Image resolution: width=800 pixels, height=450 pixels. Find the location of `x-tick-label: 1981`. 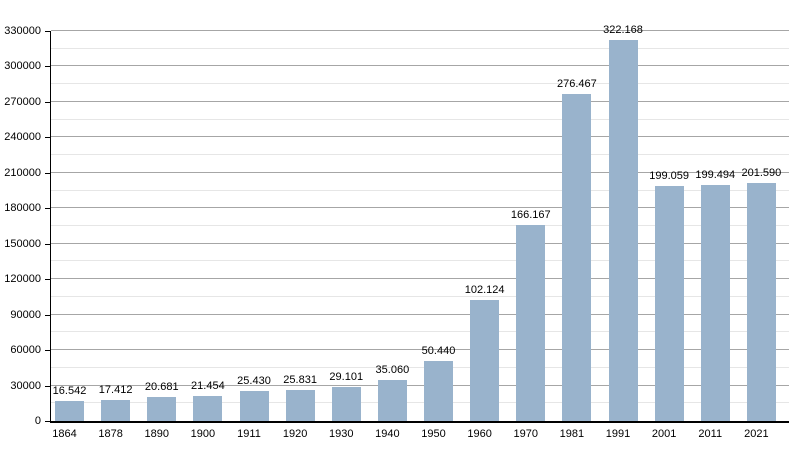

x-tick-label: 1981 is located at coordinates (572, 434).